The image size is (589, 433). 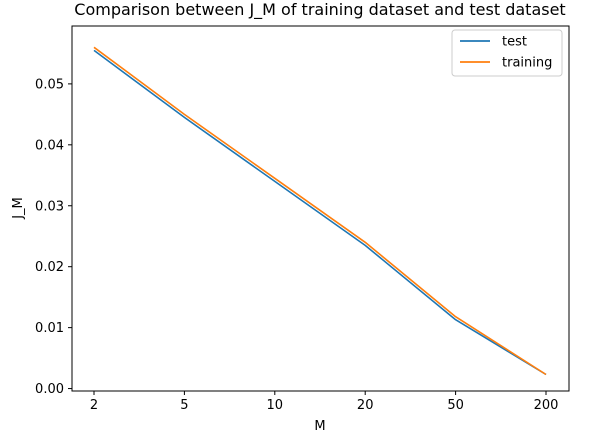 I want to click on x-tick-label: 5, so click(x=184, y=405).